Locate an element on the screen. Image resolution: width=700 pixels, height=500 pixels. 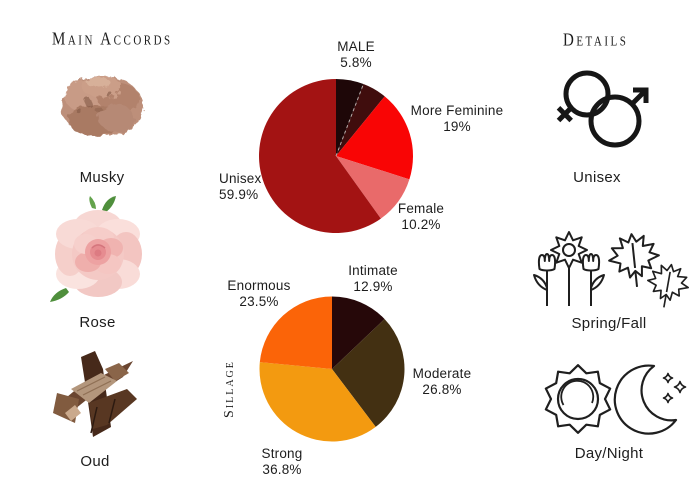
slice-value: 36.8% is located at coordinates (282, 470).